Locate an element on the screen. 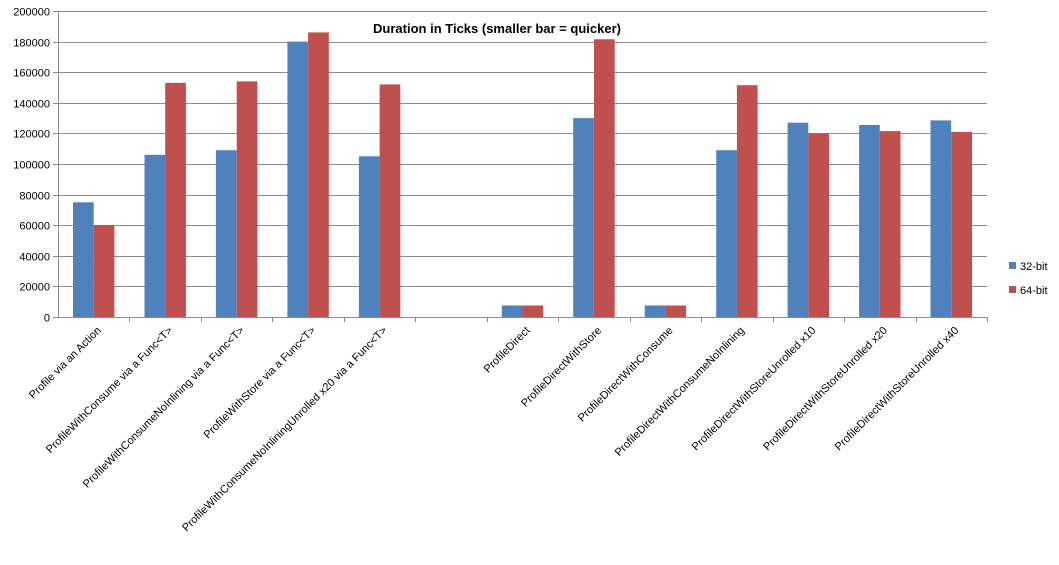  x-tick-label: ProfileDirectWithStoreUnrolled x40 is located at coordinates (897, 389).